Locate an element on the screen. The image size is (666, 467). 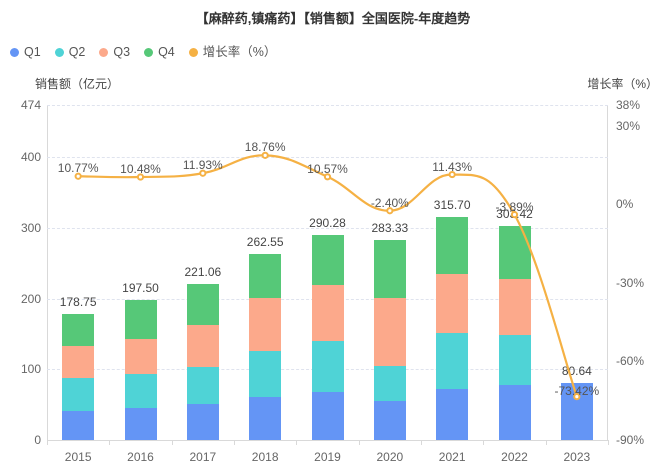
y2-axis-tick-label: -30% is located at coordinates (630, 282).